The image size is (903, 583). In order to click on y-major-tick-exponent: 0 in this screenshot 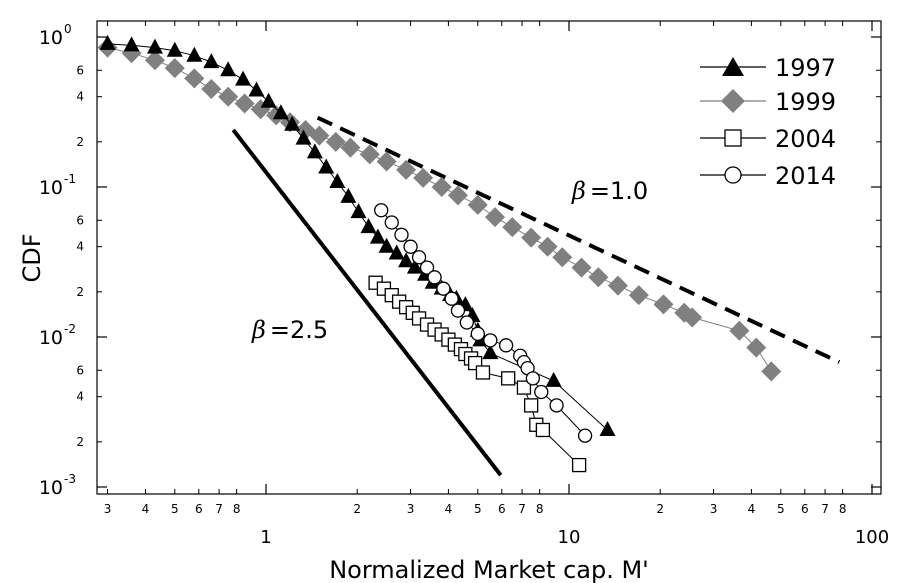, I will do `click(68, 29)`.